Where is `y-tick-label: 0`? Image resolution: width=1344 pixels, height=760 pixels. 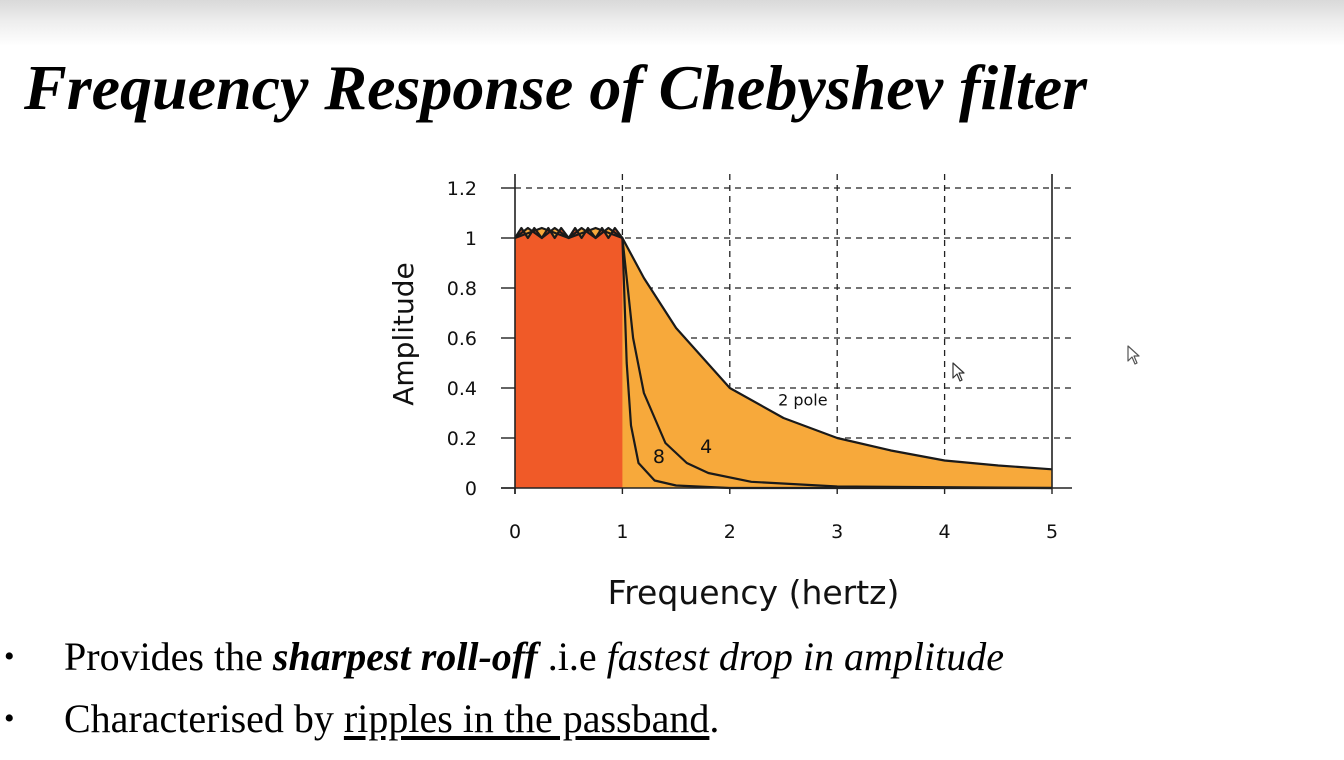
y-tick-label: 0 is located at coordinates (471, 489).